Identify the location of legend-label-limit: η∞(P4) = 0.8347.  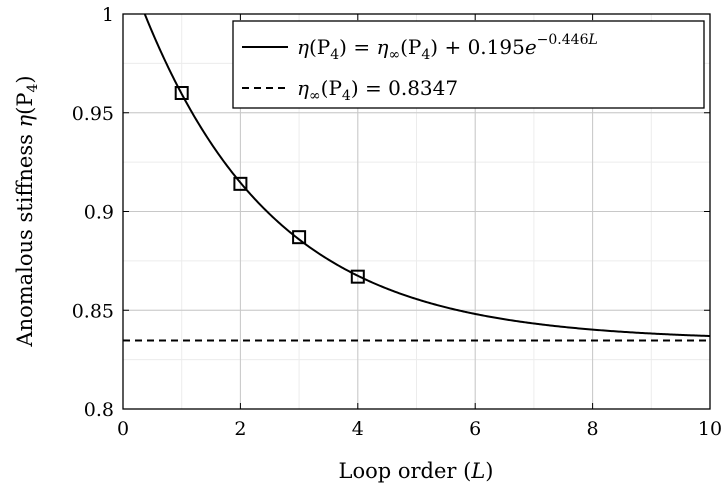
(377, 90).